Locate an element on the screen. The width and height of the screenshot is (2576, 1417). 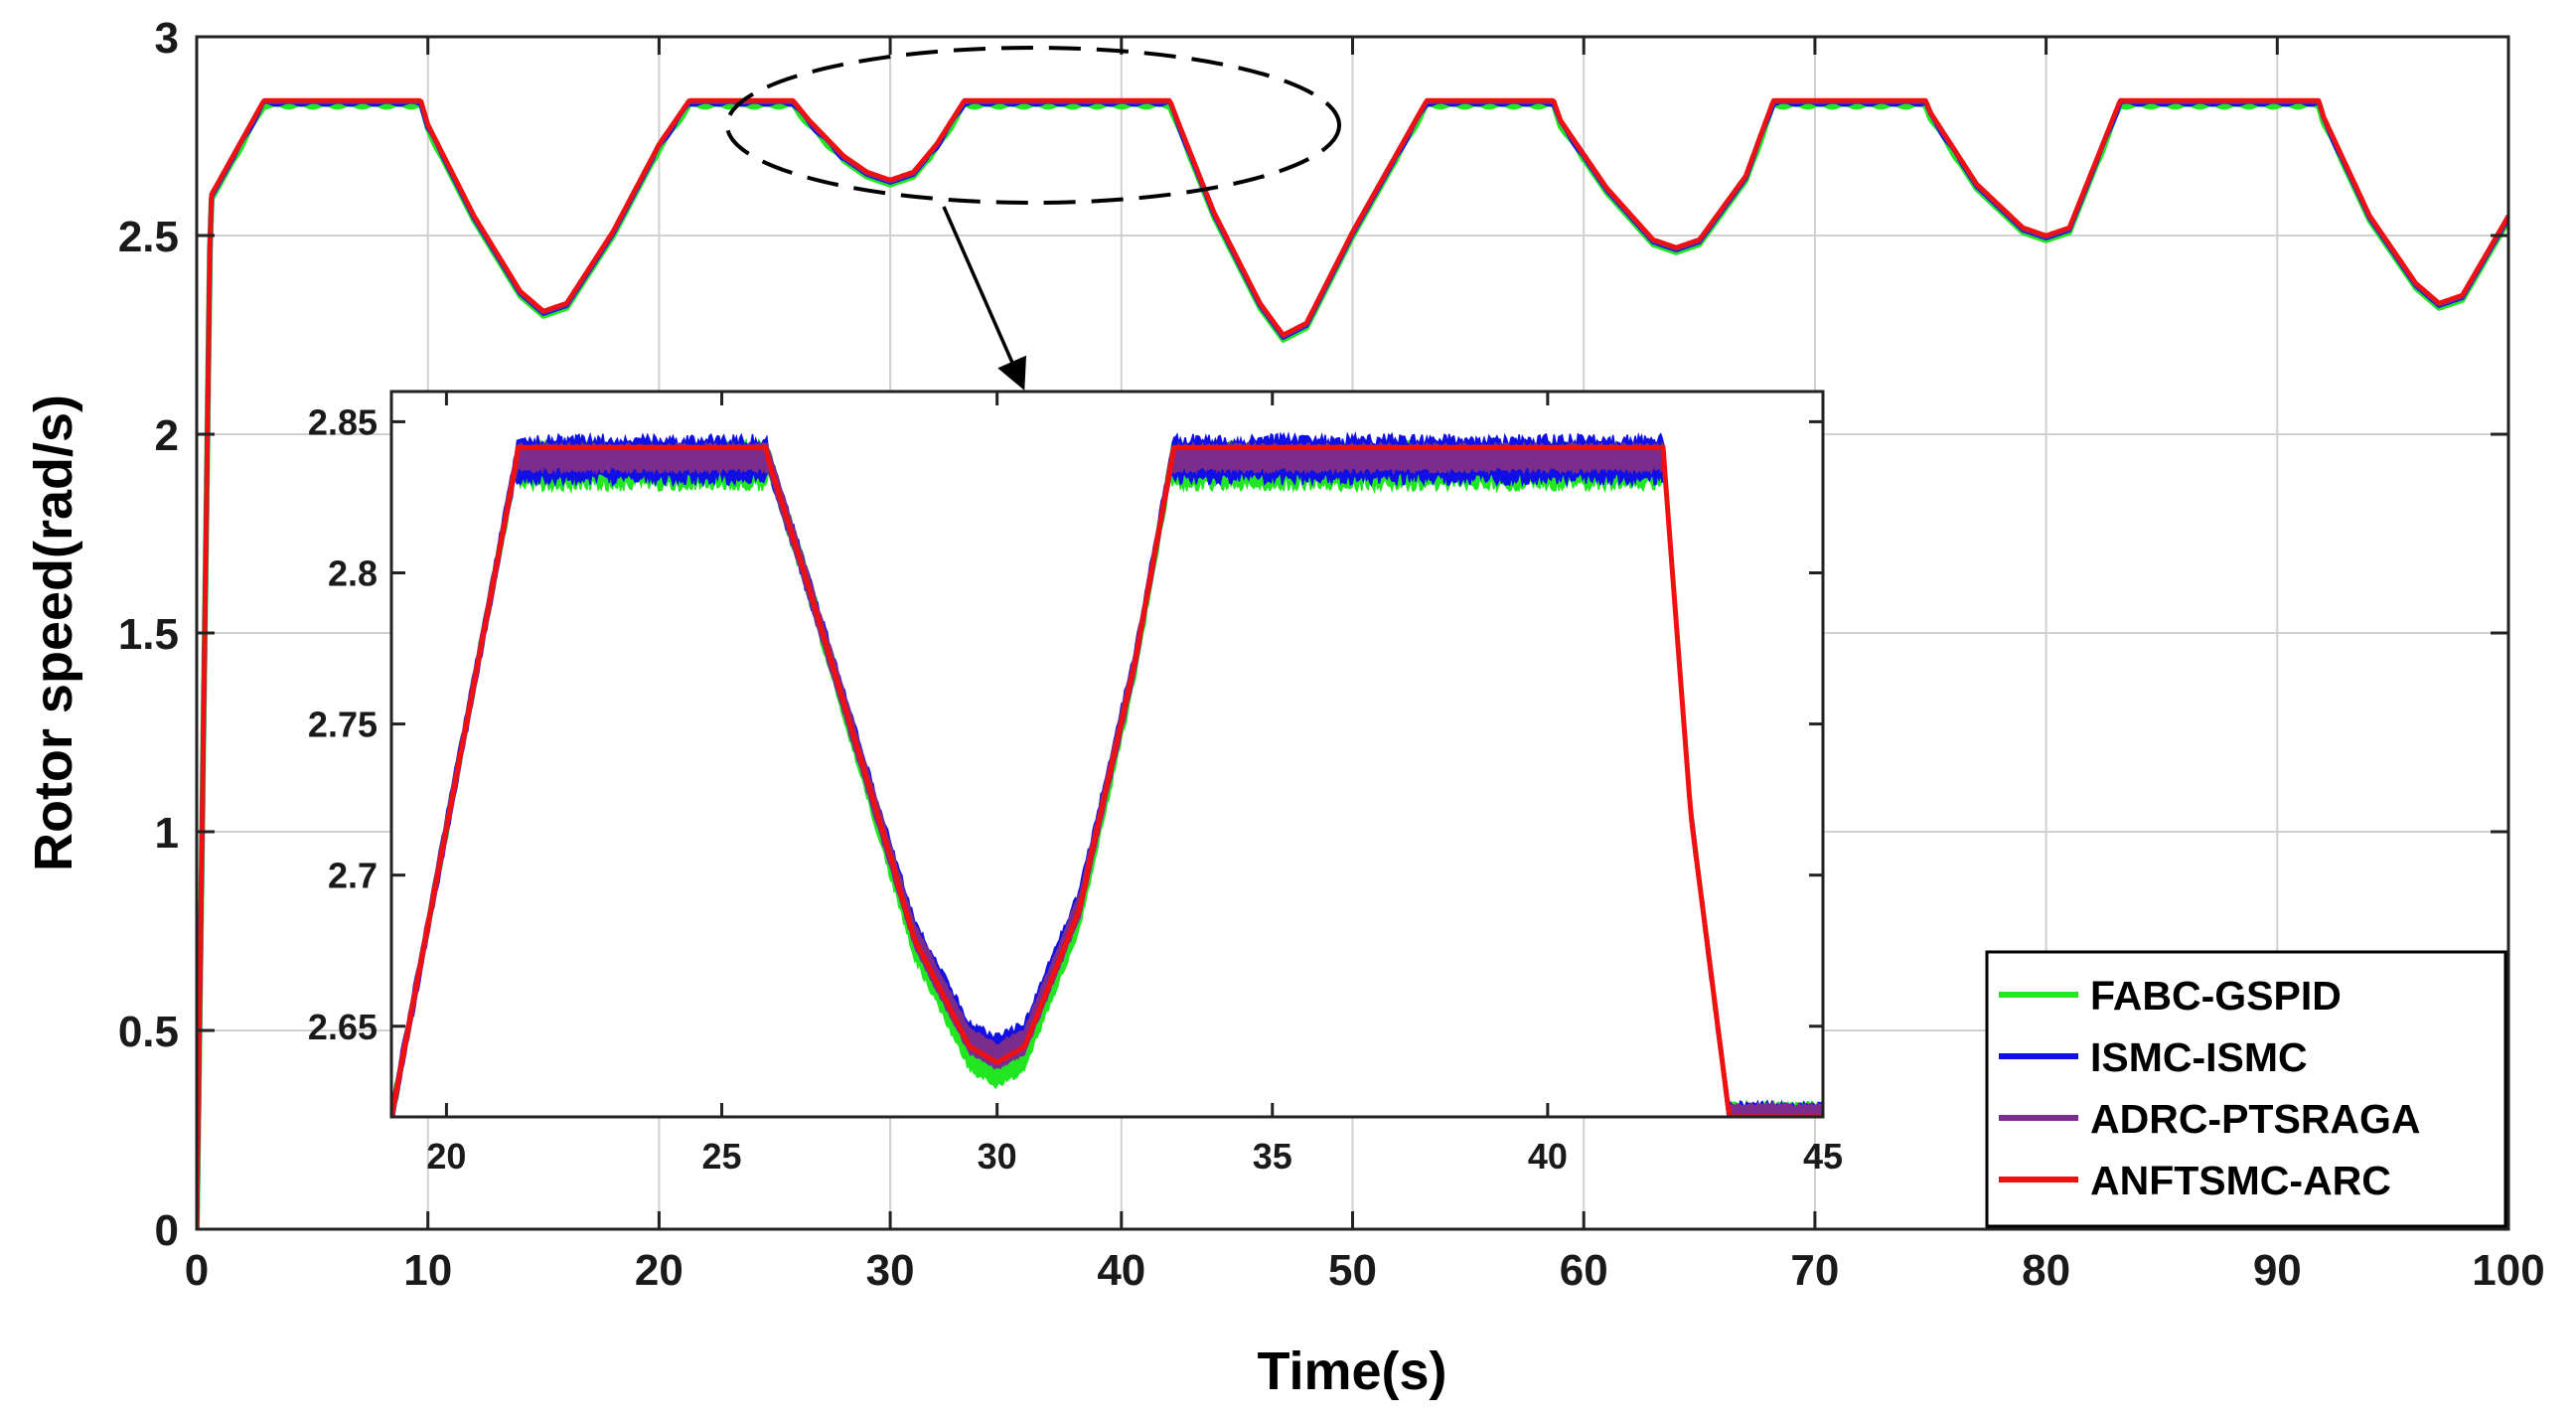
legend-label: FABC-GSPID is located at coordinates (2216, 996).